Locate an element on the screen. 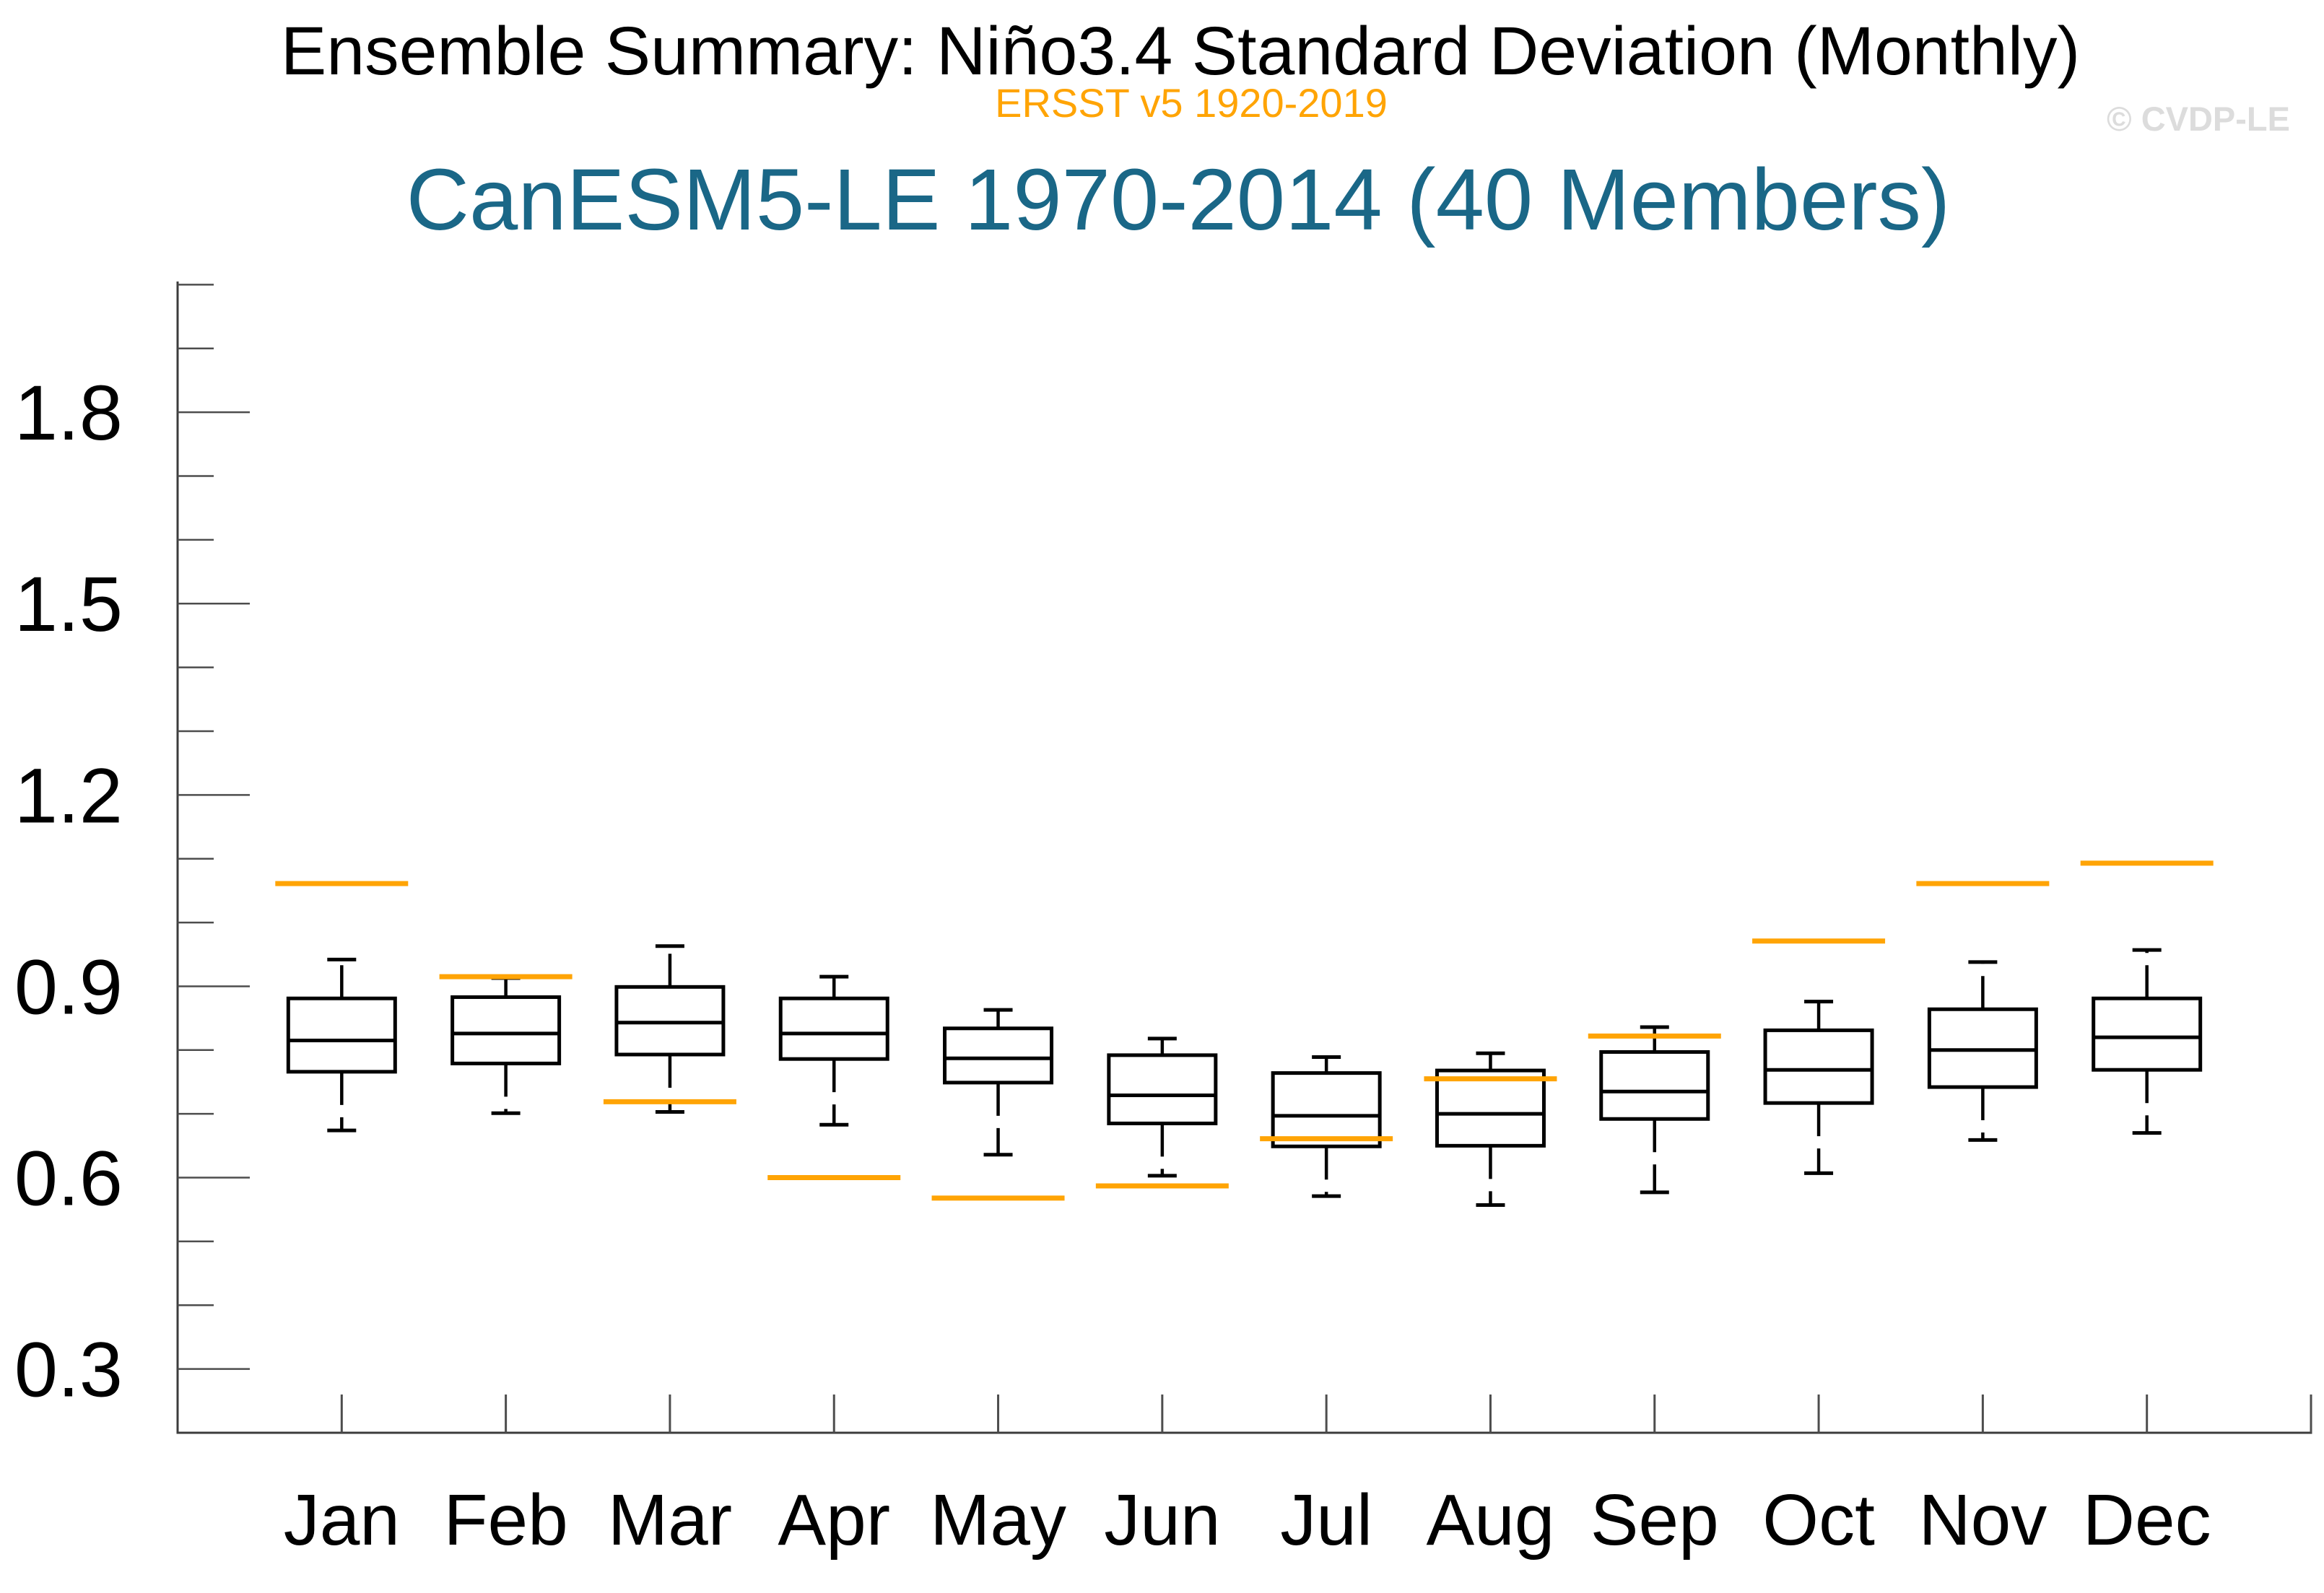 The width and height of the screenshot is (2324, 1593). x-tick-label: Jul is located at coordinates (1326, 1520).